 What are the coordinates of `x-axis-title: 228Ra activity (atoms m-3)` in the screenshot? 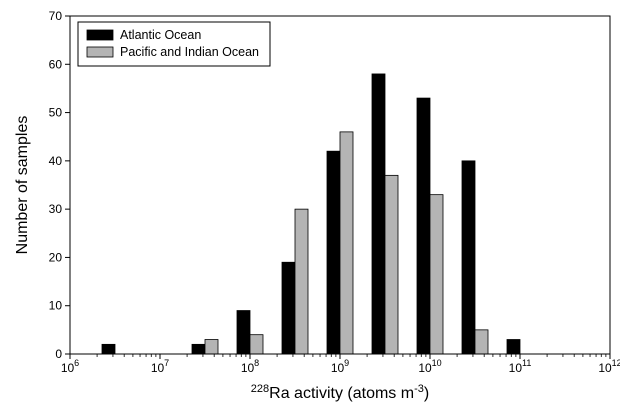 It's located at (340, 392).